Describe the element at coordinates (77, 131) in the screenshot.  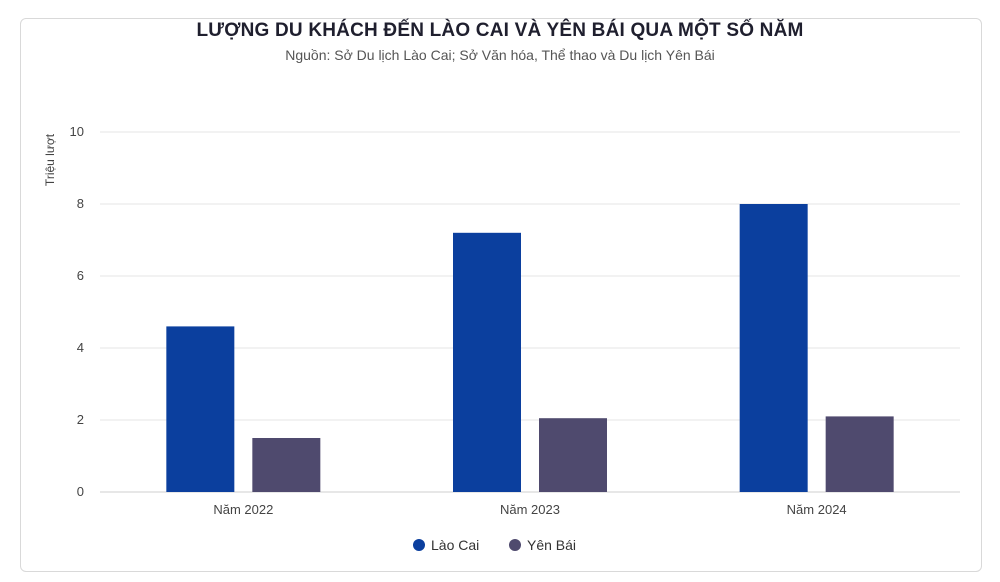
I see `y-tick-label: 10` at that location.